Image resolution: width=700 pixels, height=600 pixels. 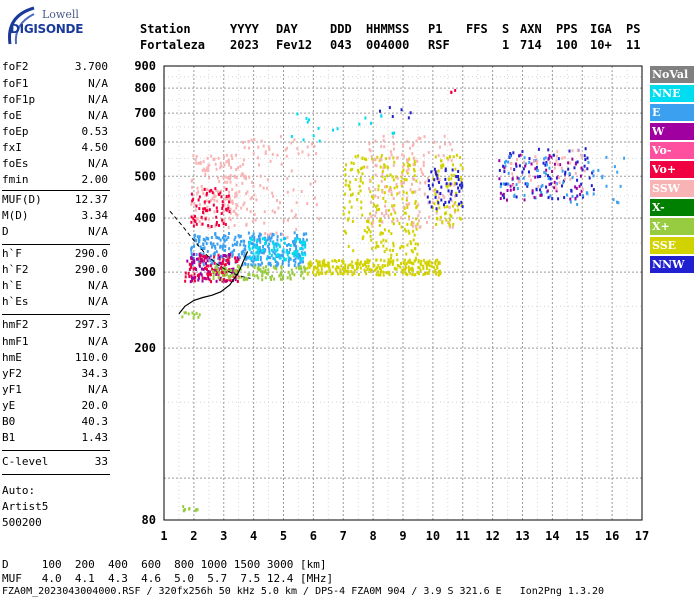 What do you see at coordinates (12, 357) in the screenshot?
I see `param-name: hmE` at bounding box center [12, 357].